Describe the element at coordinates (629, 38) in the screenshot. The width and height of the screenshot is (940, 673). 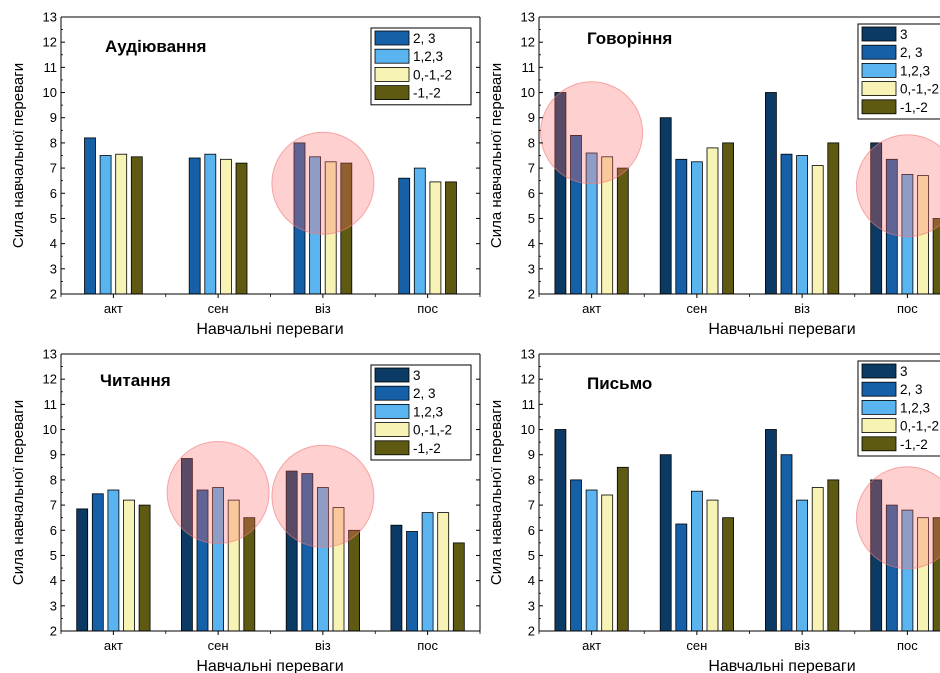
I see `chart-title: Говоріння` at that location.